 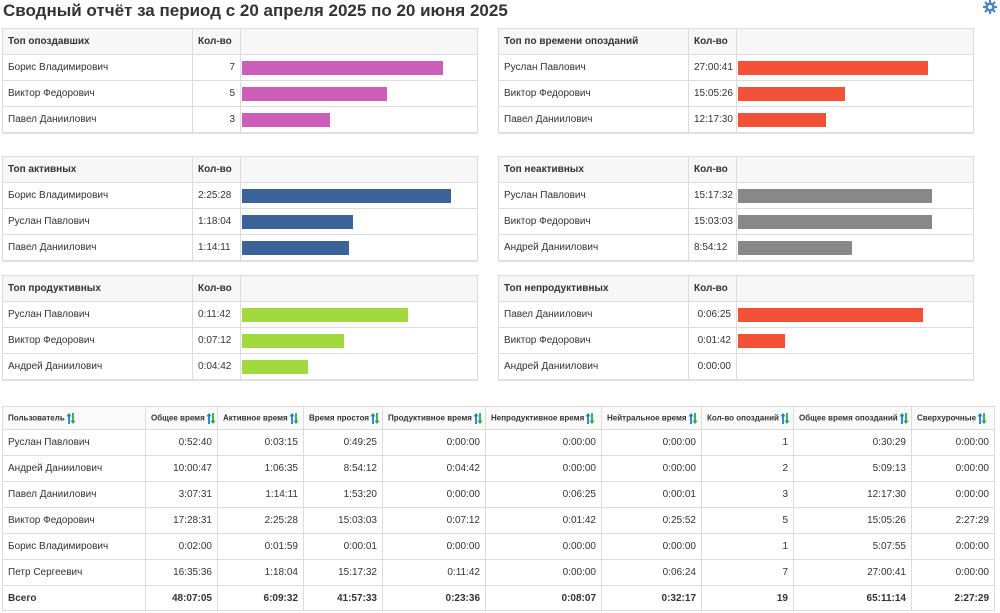 I want to click on panel-row-name: Виктор Федорович, so click(x=97, y=340).